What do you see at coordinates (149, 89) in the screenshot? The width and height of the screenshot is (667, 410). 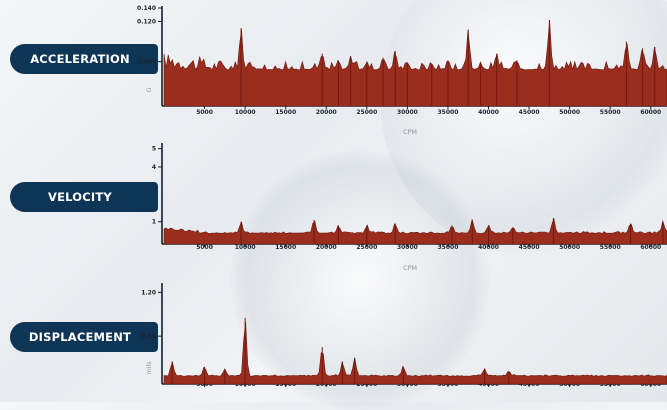 I see `y-axis-title: G` at bounding box center [149, 89].